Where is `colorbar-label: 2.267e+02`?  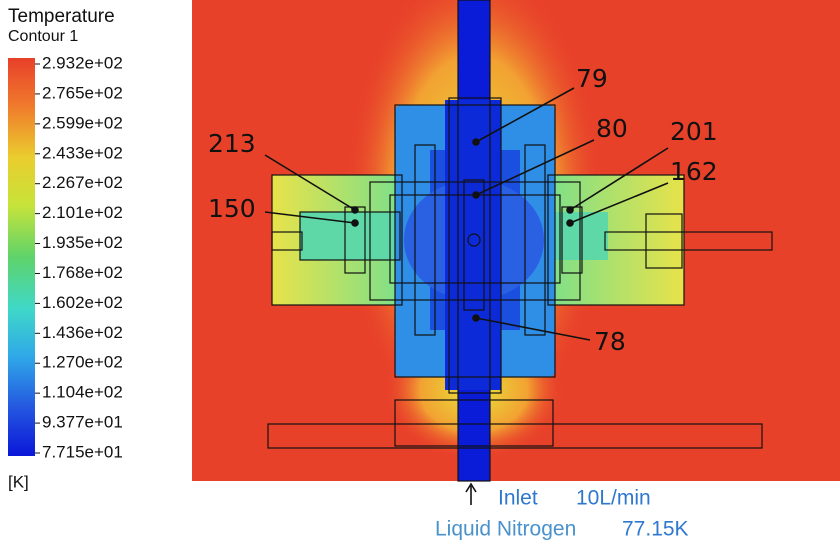
colorbar-label: 2.267e+02 is located at coordinates (82, 182).